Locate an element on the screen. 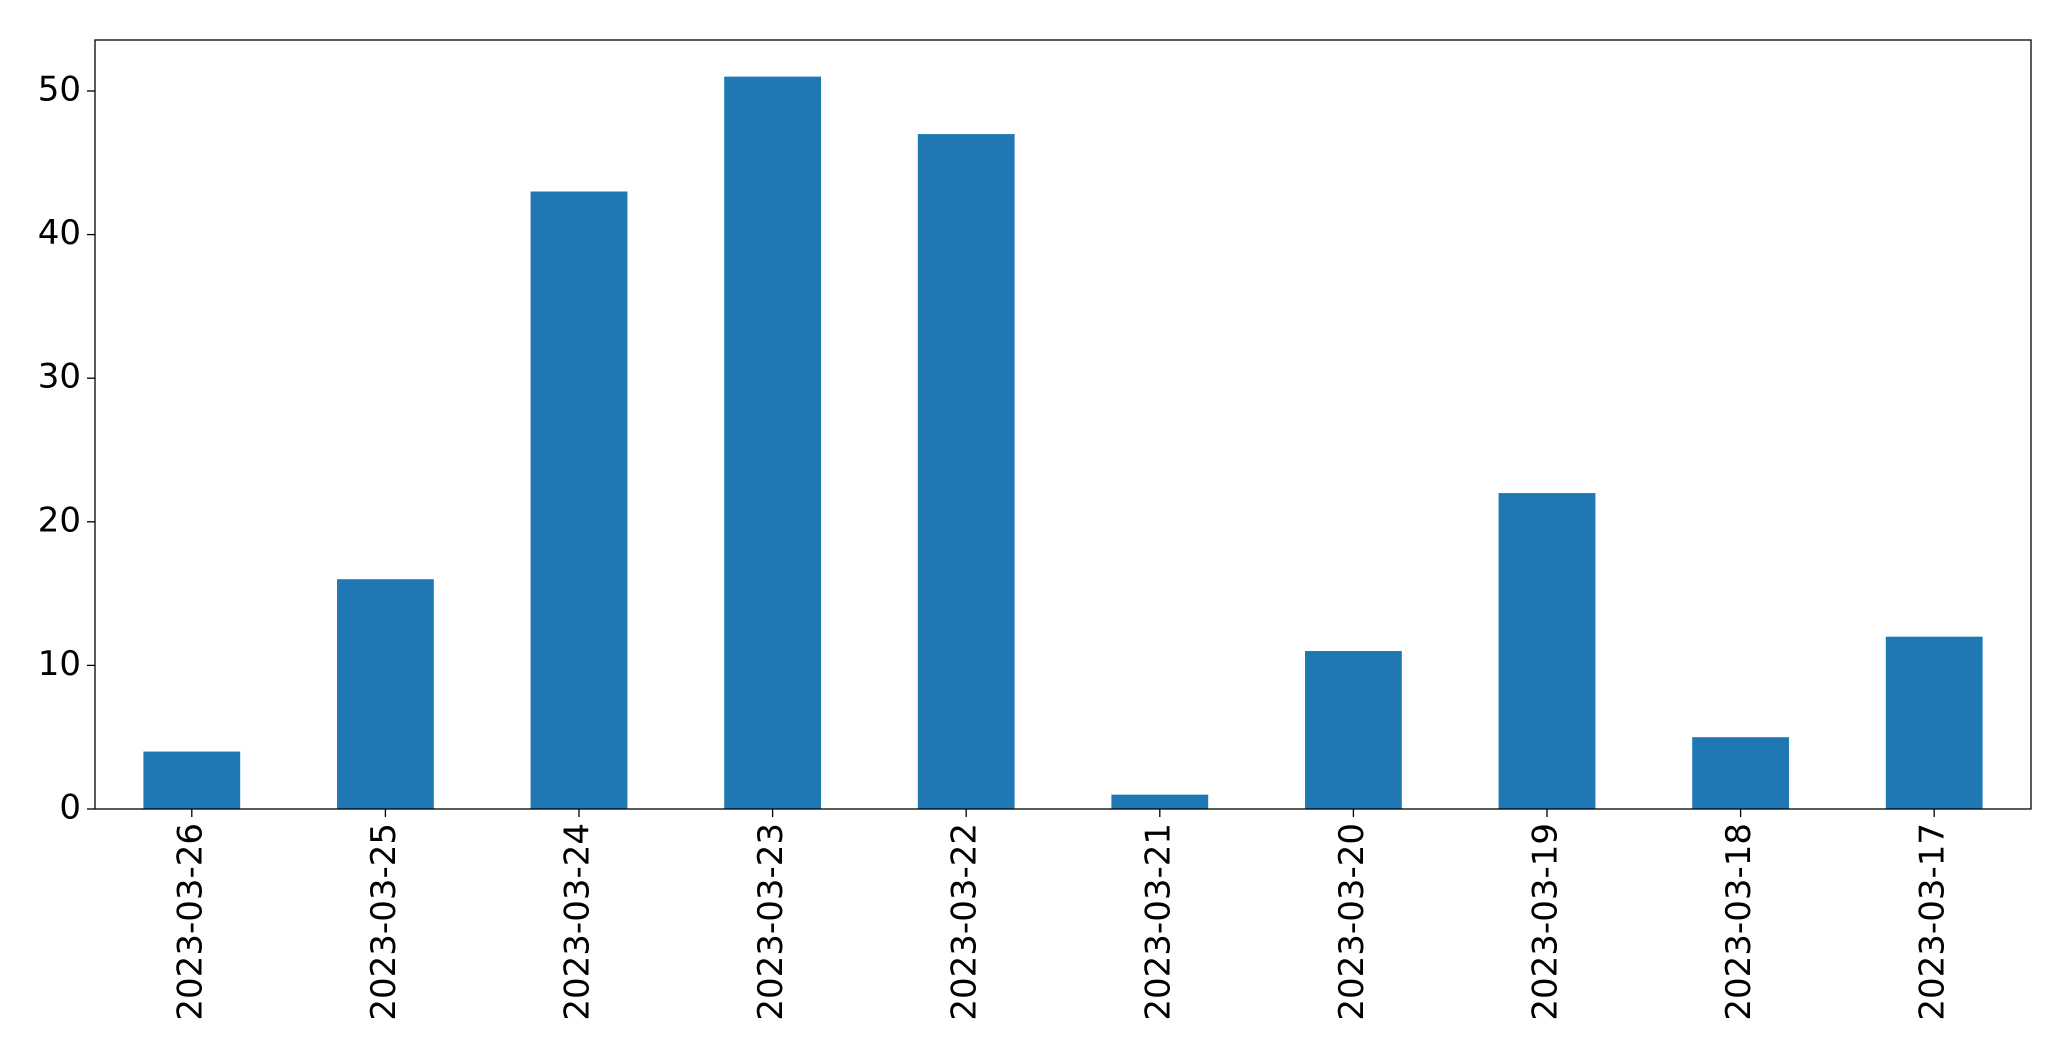 The width and height of the screenshot is (2071, 1061). y-tick-label: 30 is located at coordinates (59, 377).